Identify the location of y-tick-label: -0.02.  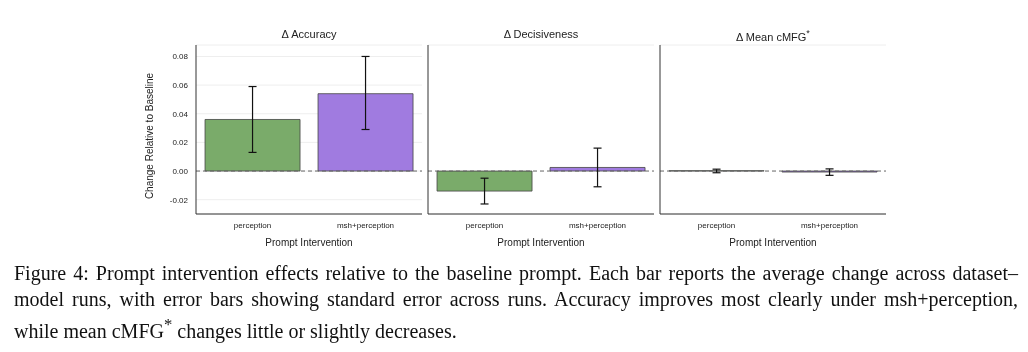
(179, 200).